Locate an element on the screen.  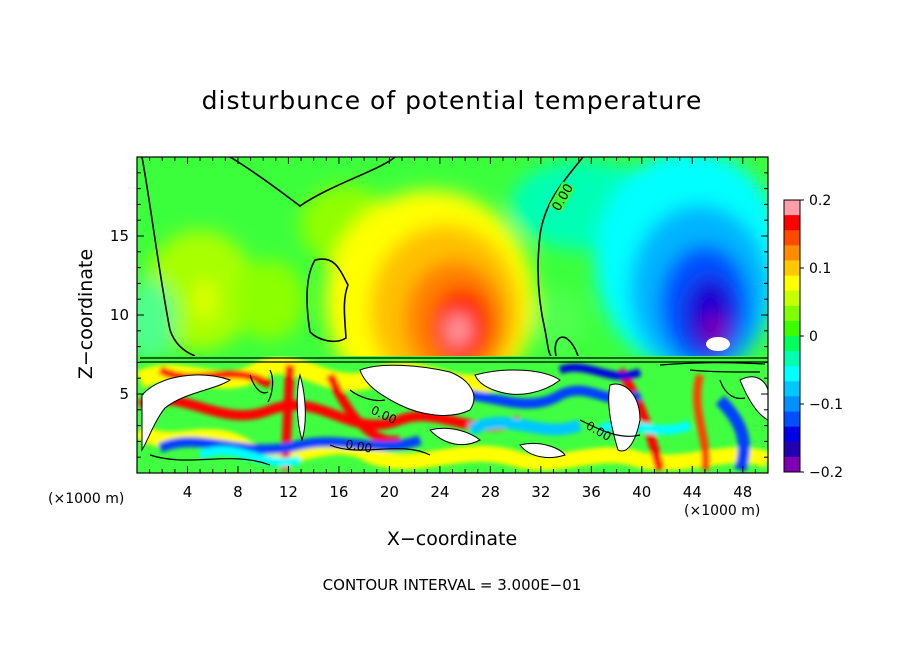
contour-interval-note: CONTOUR INTERVAL = 3.000E−01 is located at coordinates (452, 585).